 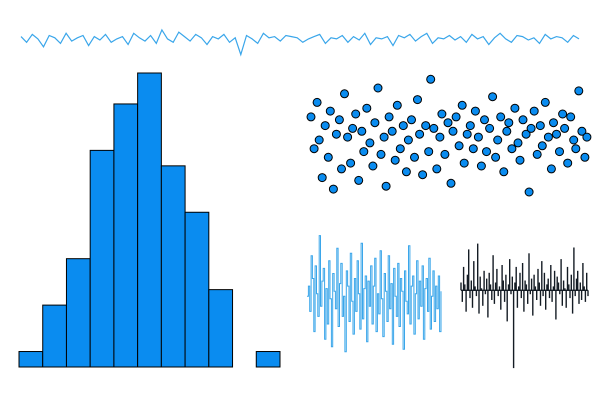 I want to click on stem-bar-panel, so click(x=524, y=306).